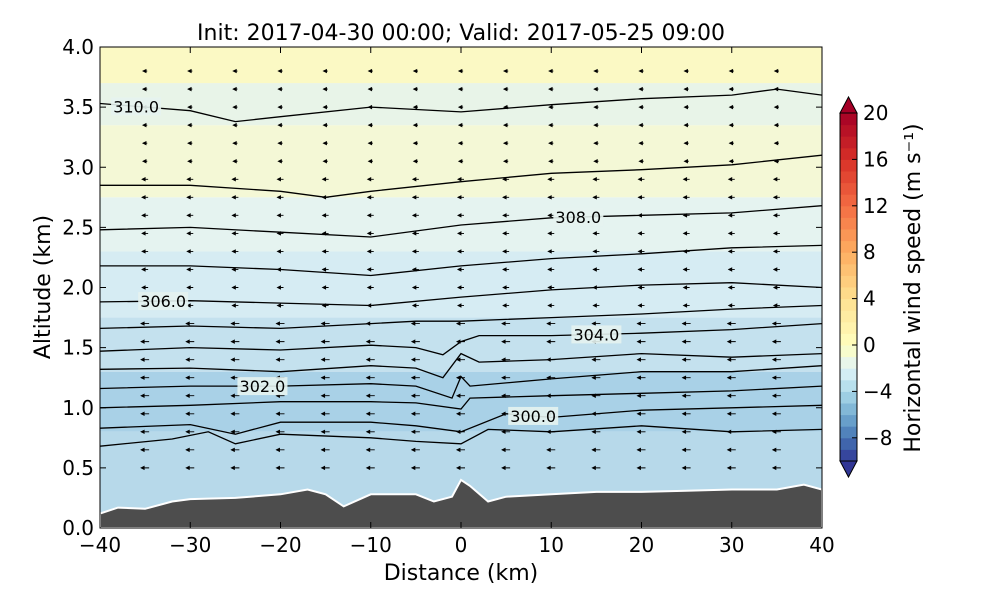 The height and width of the screenshot is (600, 1000). What do you see at coordinates (78, 408) in the screenshot?
I see `y-tick-label-2: 1.0` at bounding box center [78, 408].